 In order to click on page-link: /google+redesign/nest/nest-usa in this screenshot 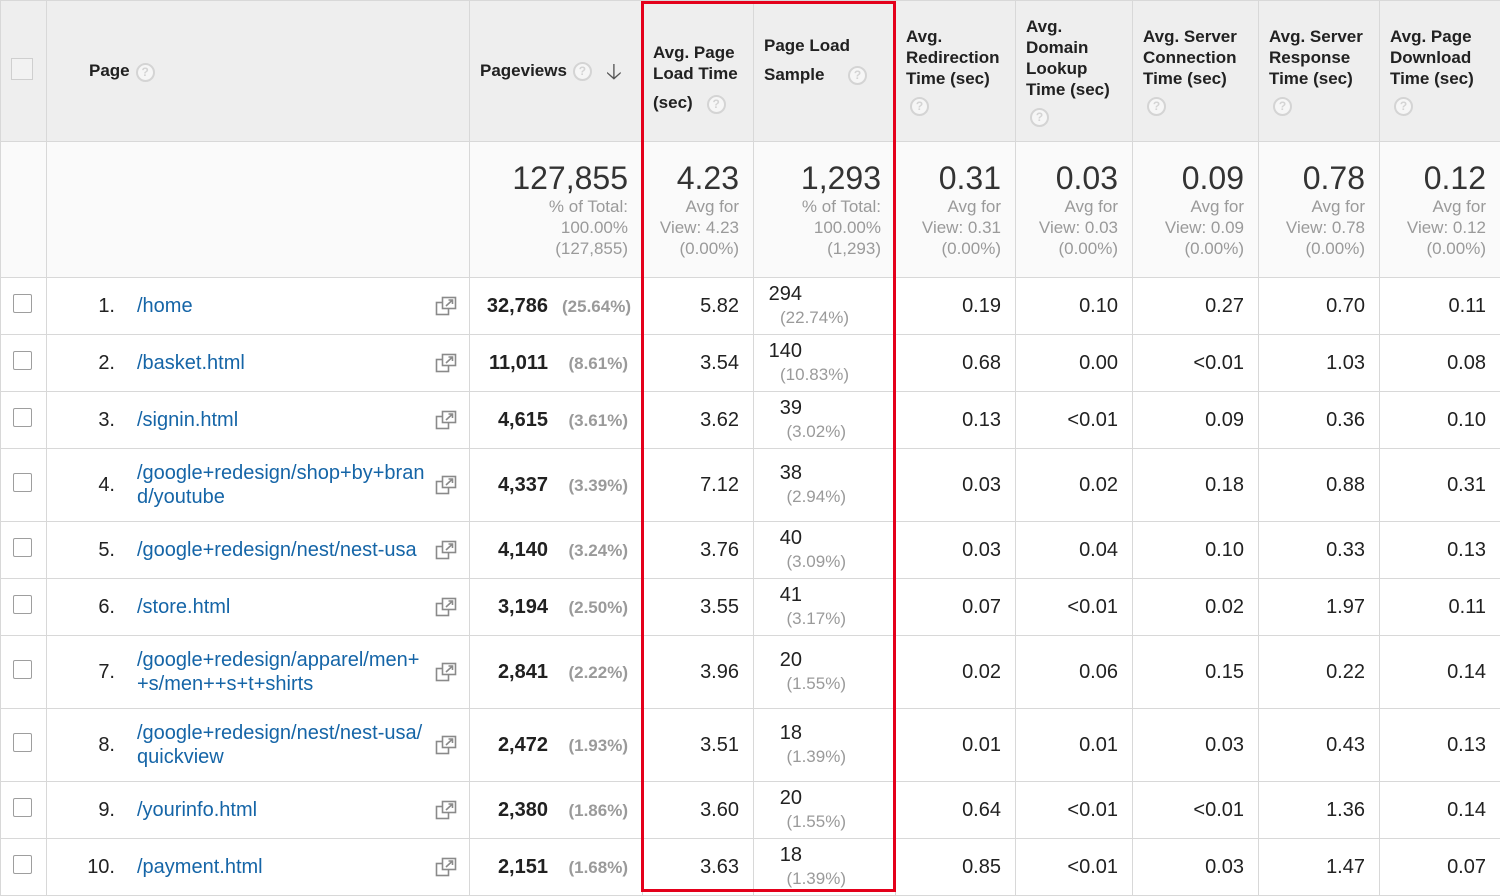, I will do `click(272, 550)`.